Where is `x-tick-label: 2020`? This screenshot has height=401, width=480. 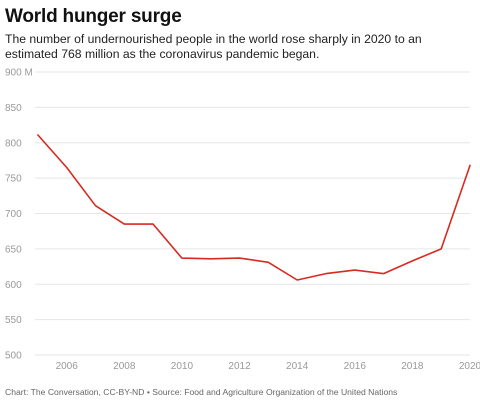 x-tick-label: 2020 is located at coordinates (469, 366).